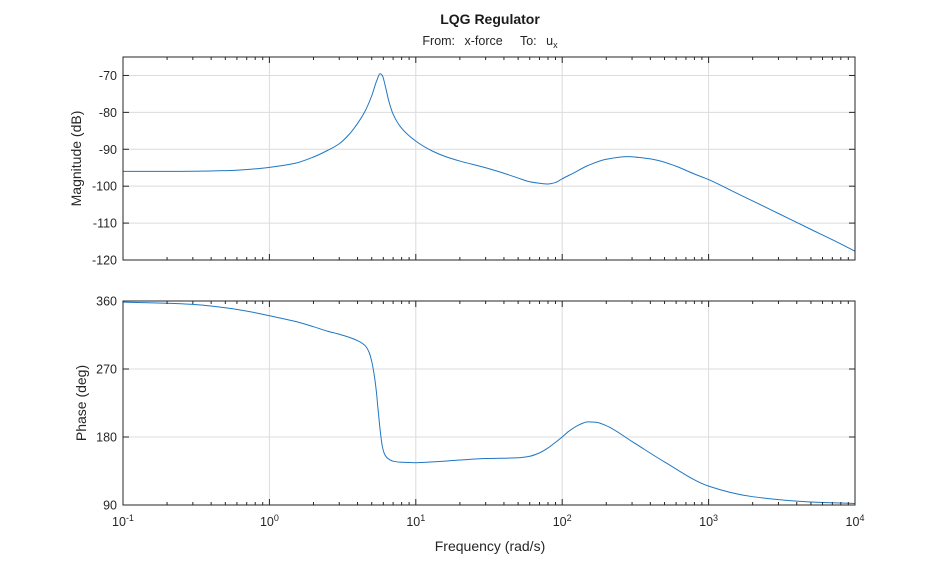 This screenshot has width=946, height=569. I want to click on x-tick-label: 10¹, so click(415, 521).